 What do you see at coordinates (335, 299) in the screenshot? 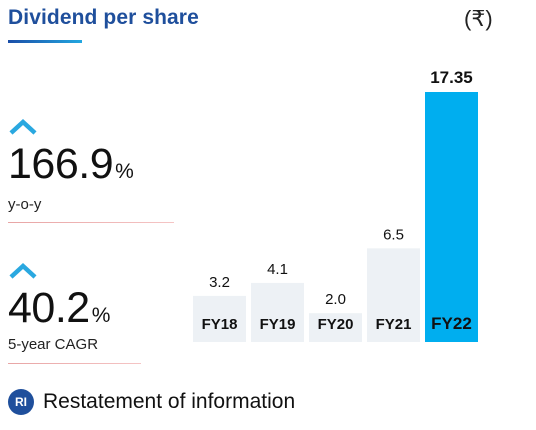
I see `data-label: 2.0` at bounding box center [335, 299].